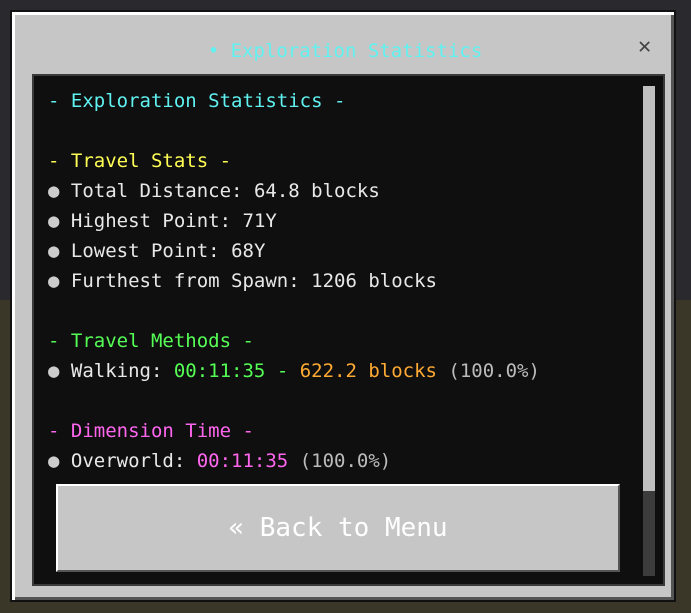  What do you see at coordinates (338, 528) in the screenshot?
I see `back-to-menu-button: « Back to Menu` at bounding box center [338, 528].